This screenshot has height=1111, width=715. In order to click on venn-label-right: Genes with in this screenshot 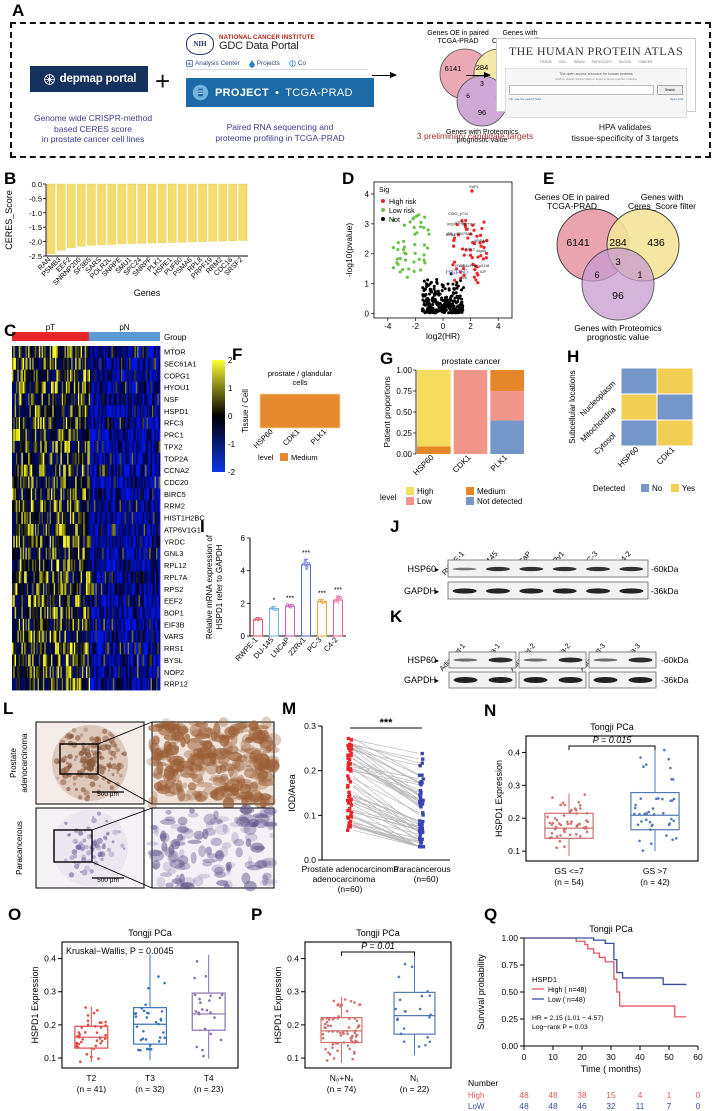, I will do `click(662, 197)`.